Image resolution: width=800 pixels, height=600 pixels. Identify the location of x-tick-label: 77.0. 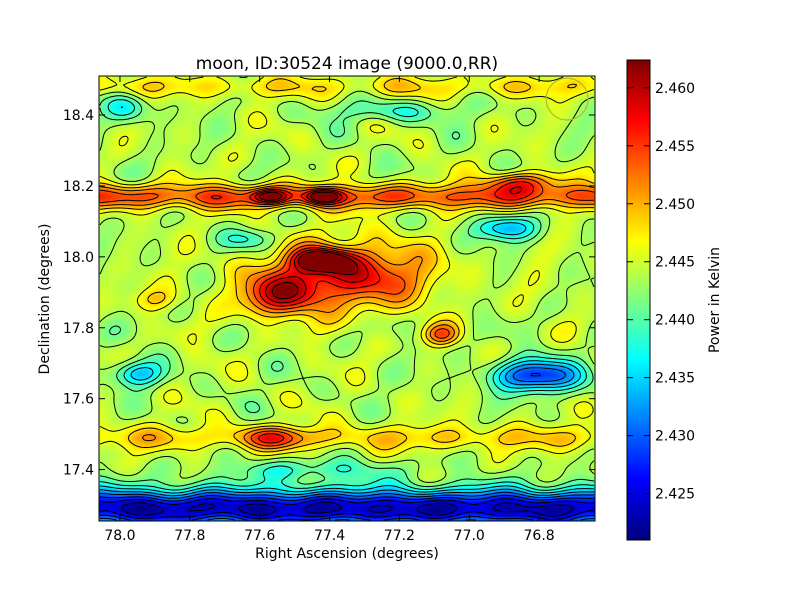
(469, 536).